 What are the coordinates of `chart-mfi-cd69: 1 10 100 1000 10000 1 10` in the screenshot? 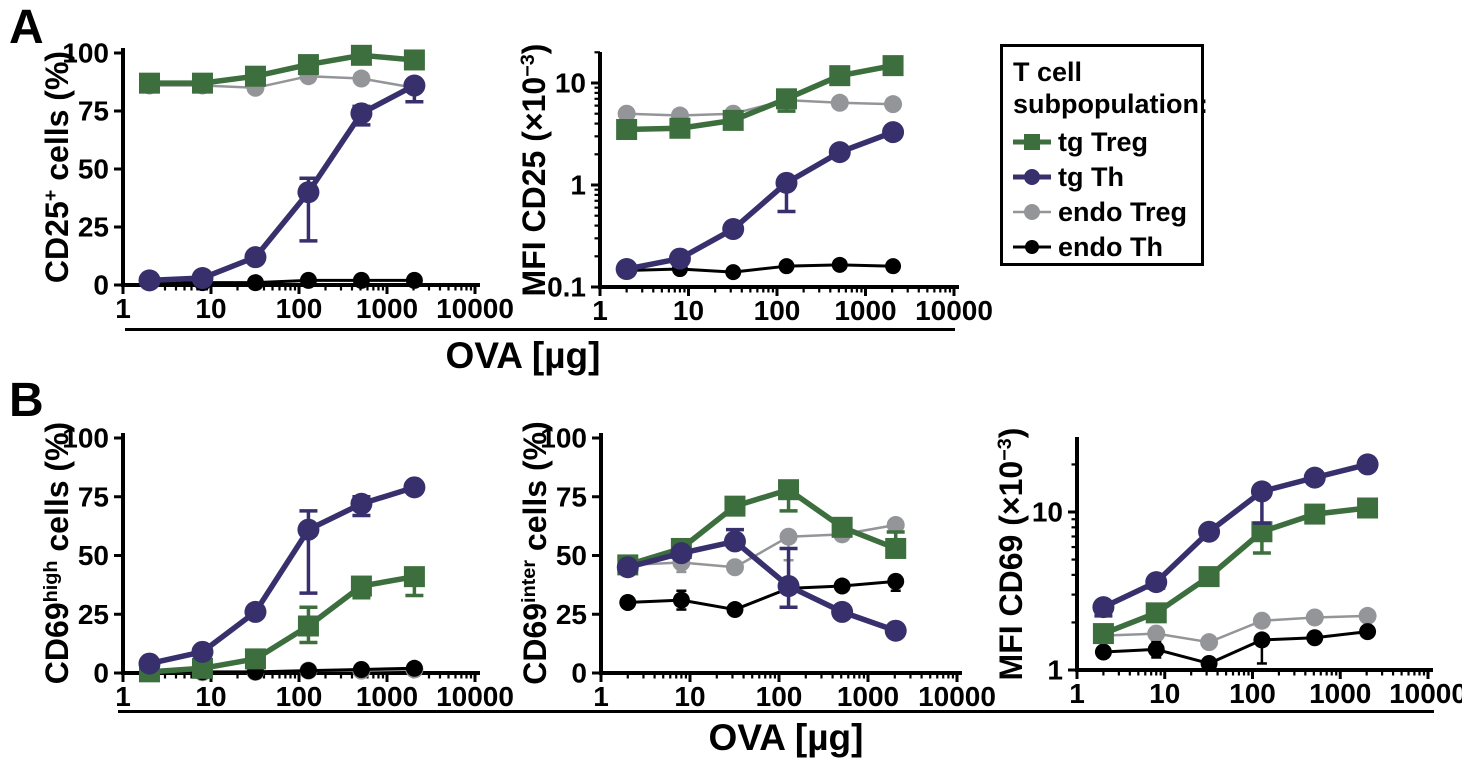 It's located at (1247, 573).